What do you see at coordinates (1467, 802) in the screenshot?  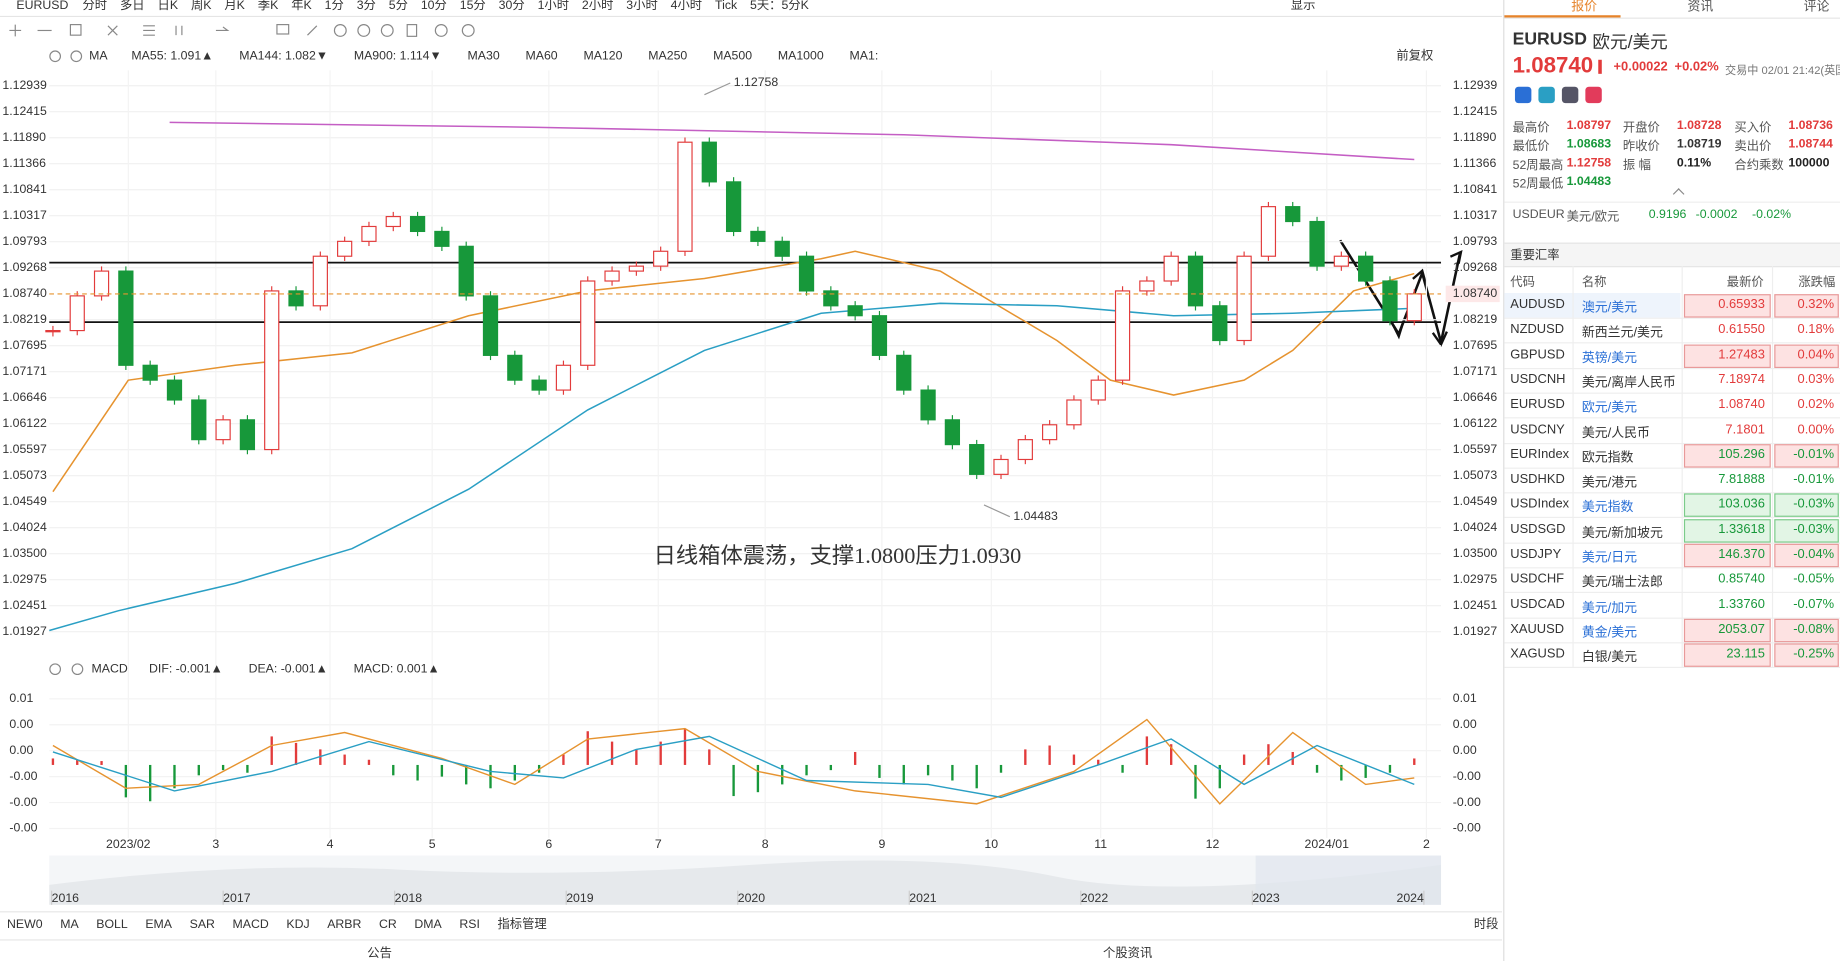 I see `macd-tick-label: -0.00` at bounding box center [1467, 802].